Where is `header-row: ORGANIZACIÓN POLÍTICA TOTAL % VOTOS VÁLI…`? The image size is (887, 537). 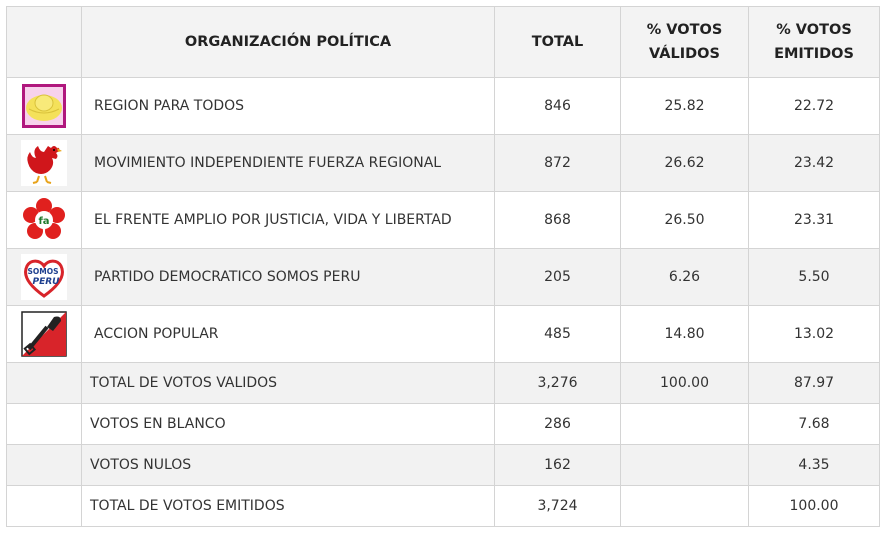 header-row: ORGANIZACIÓN POLÍTICA TOTAL % VOTOS VÁLI… is located at coordinates (443, 42).